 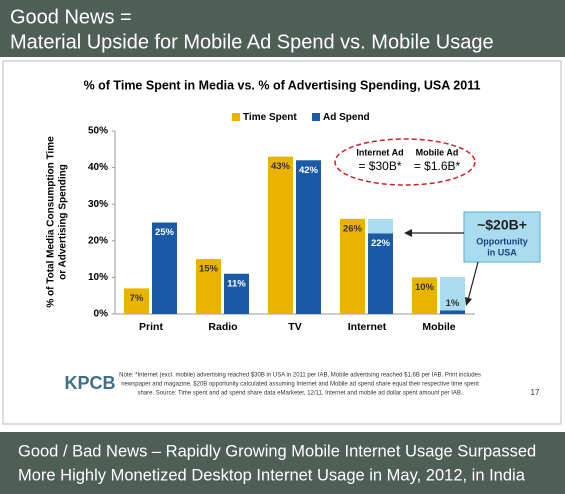 What do you see at coordinates (98, 131) in the screenshot?
I see `y-tick-label: 50%` at bounding box center [98, 131].